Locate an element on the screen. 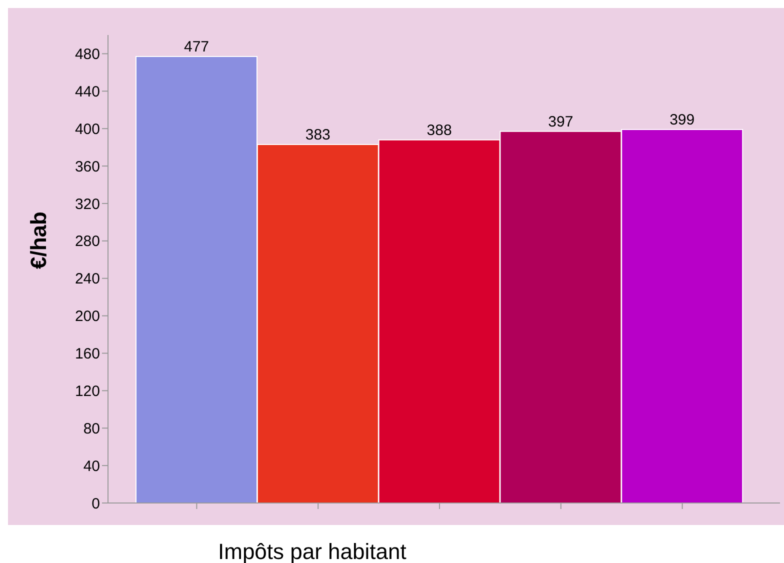 The width and height of the screenshot is (784, 563). y-axis-title: €/hab is located at coordinates (38, 240).